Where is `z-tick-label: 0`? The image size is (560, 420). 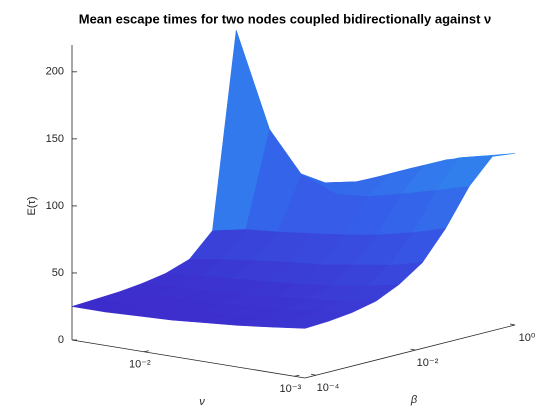
z-tick-label: 0 is located at coordinates (61, 340).